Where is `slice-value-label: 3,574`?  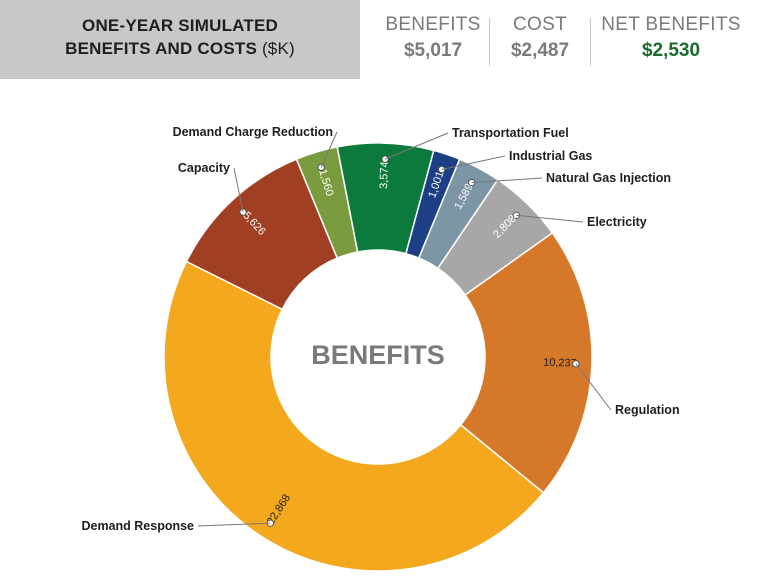 slice-value-label: 3,574 is located at coordinates (384, 175).